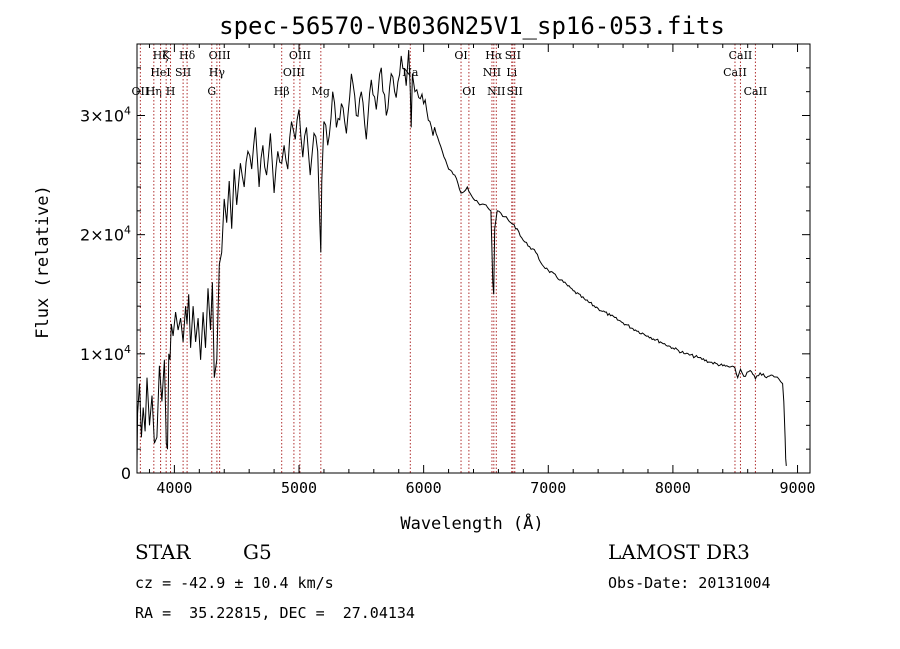  I want to click on x-axis-label: Wavelength (Å), so click(471, 523).